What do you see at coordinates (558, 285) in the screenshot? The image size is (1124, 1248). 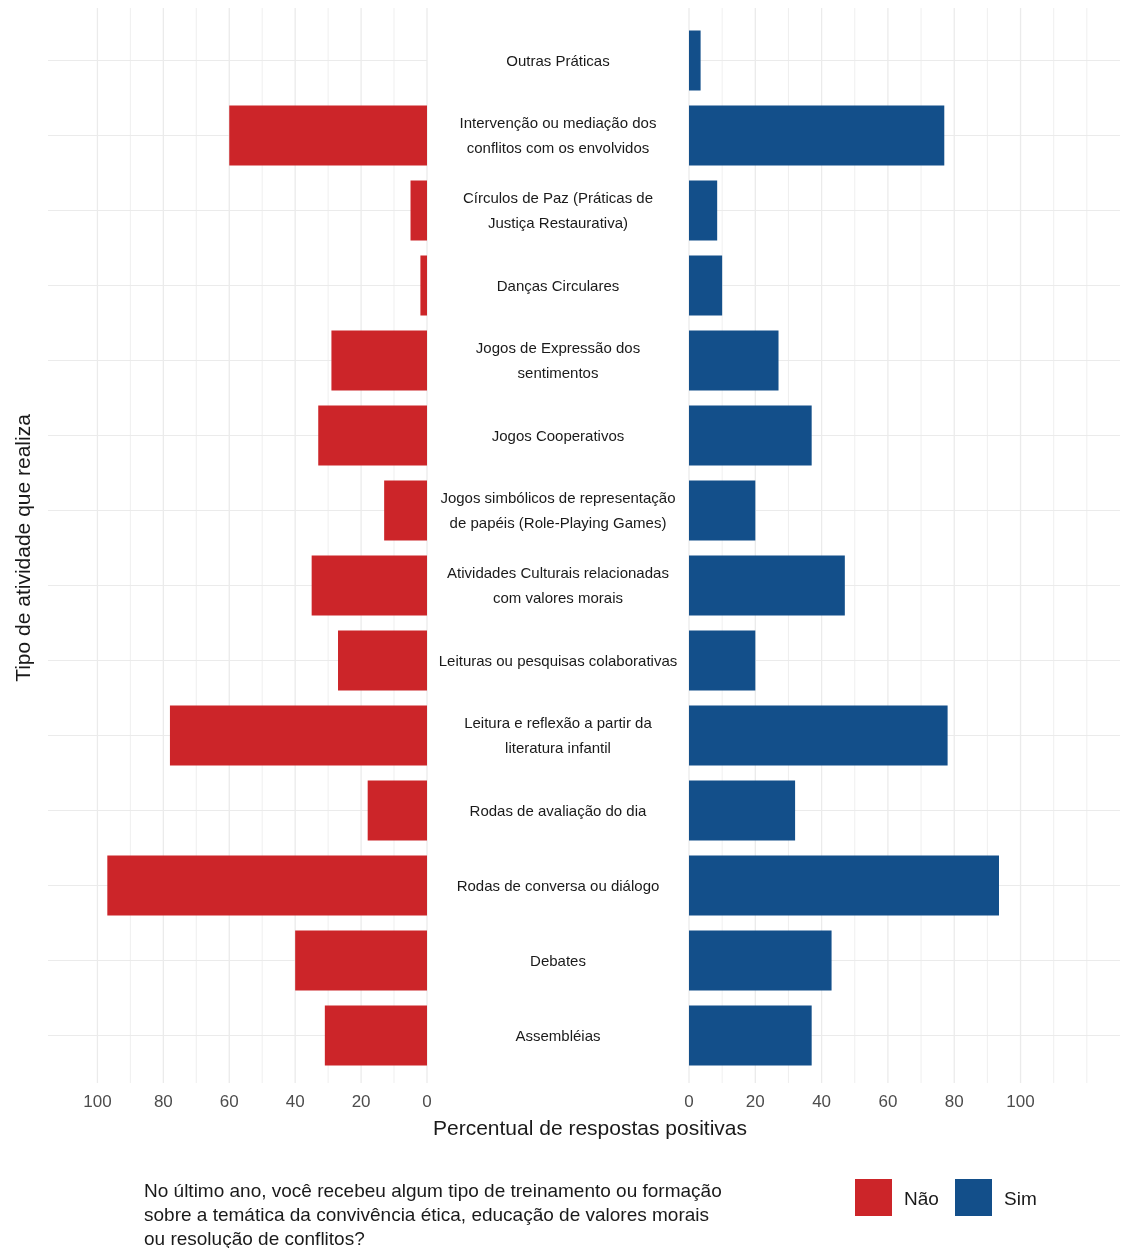 I see `y-tick-label: Danças Circulares` at bounding box center [558, 285].